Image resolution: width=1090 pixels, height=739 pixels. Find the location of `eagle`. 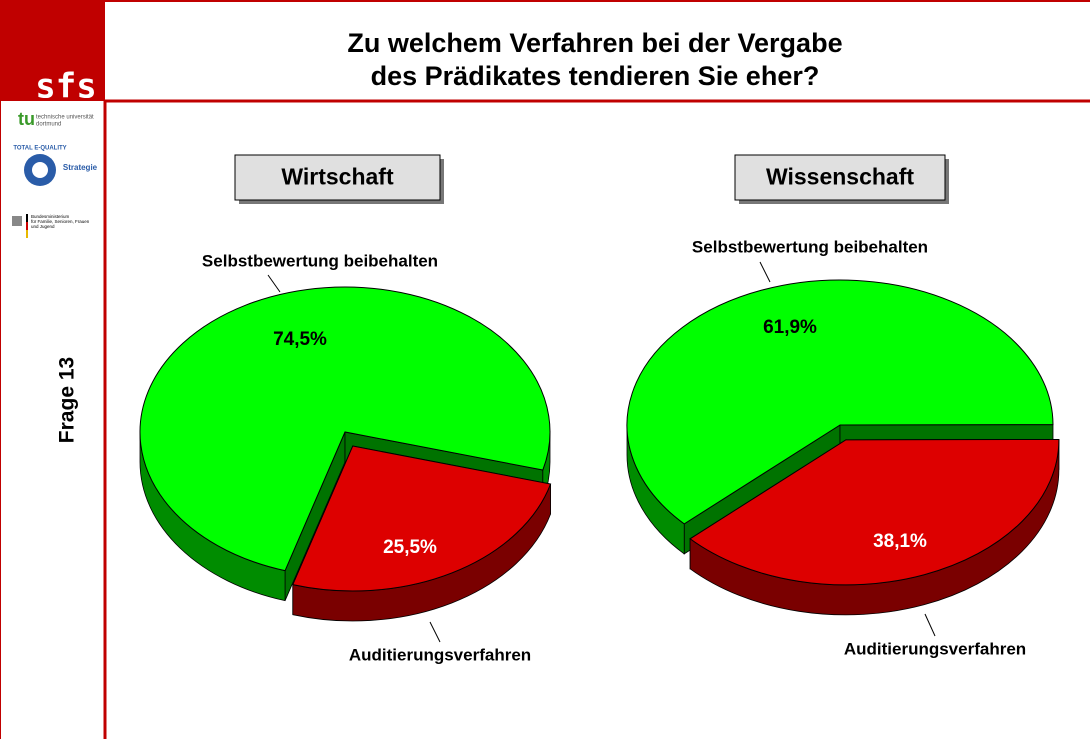

eagle is located at coordinates (17, 221).